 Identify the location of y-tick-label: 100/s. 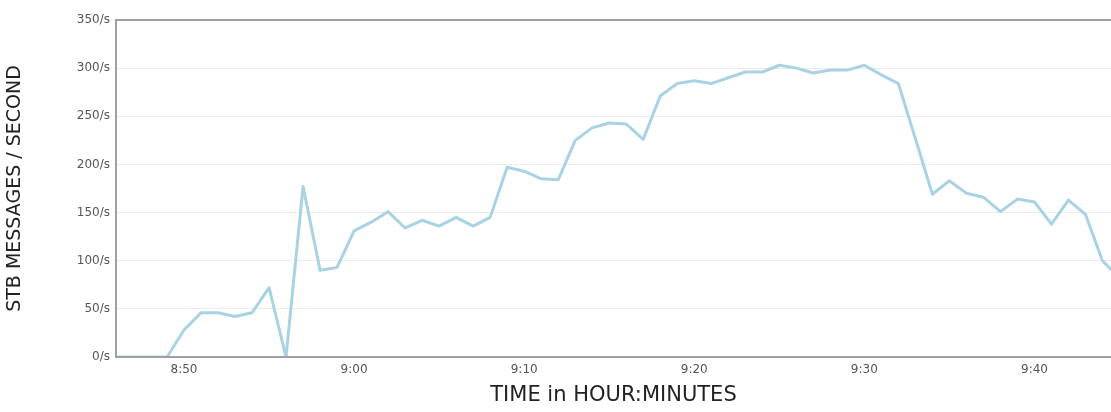
(93, 259).